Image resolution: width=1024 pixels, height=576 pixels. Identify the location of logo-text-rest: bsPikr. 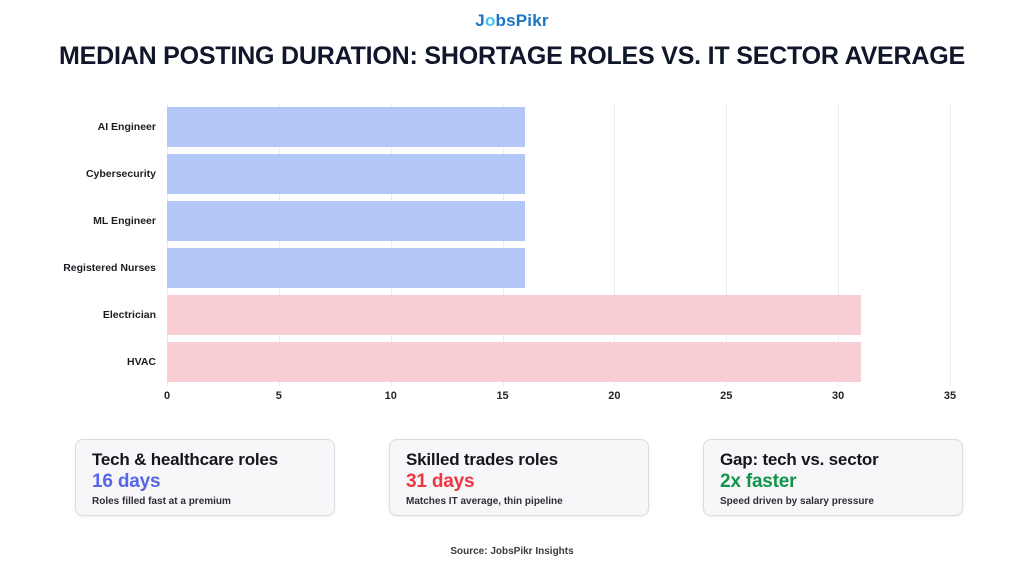
(522, 20).